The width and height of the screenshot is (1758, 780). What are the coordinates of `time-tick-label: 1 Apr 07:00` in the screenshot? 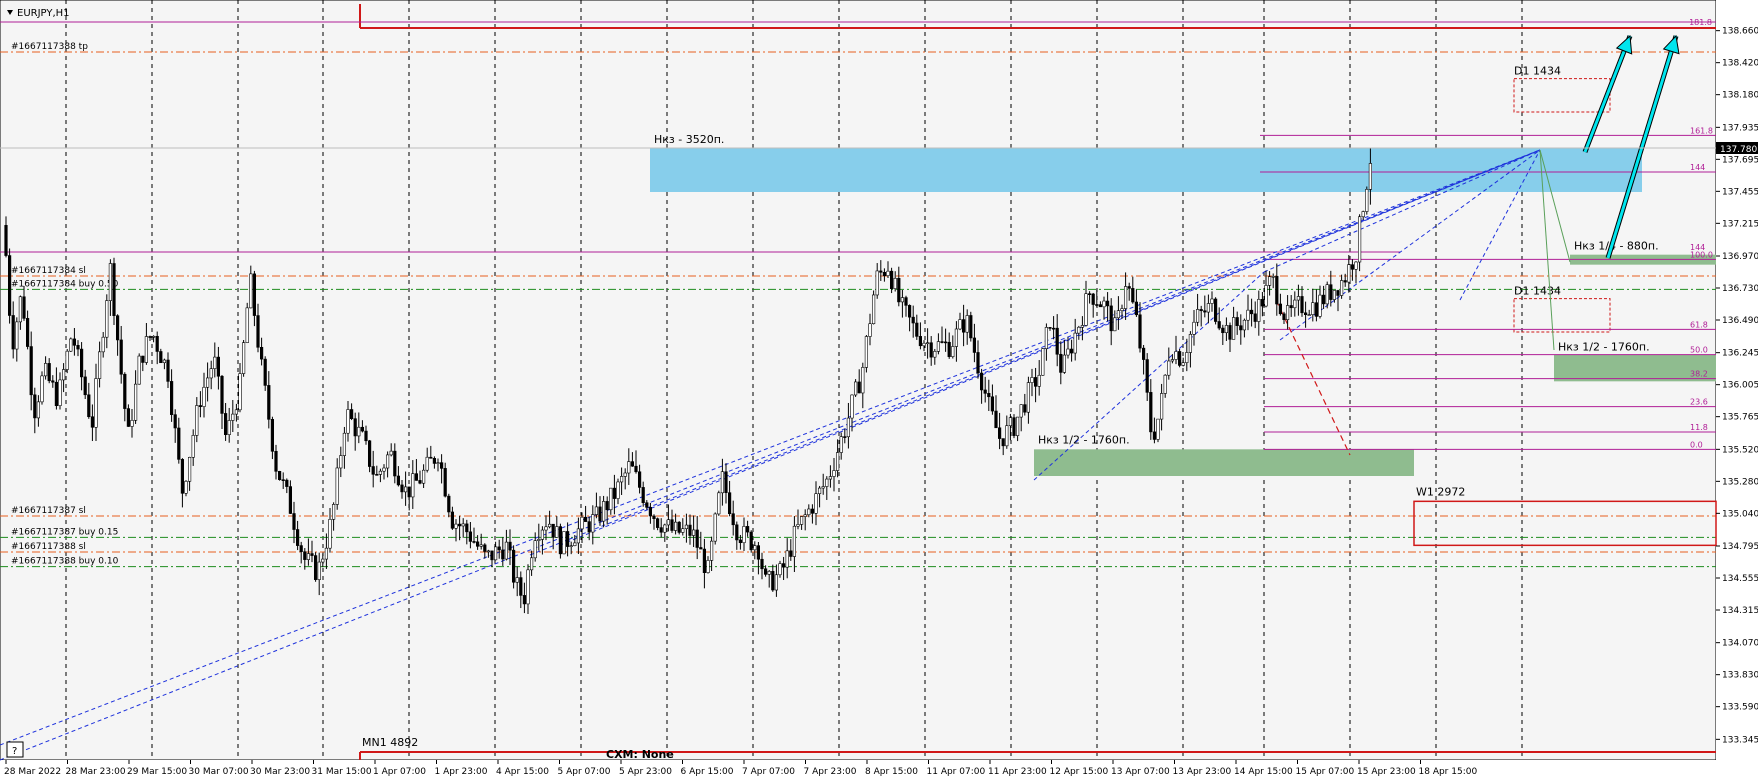 It's located at (399, 772).